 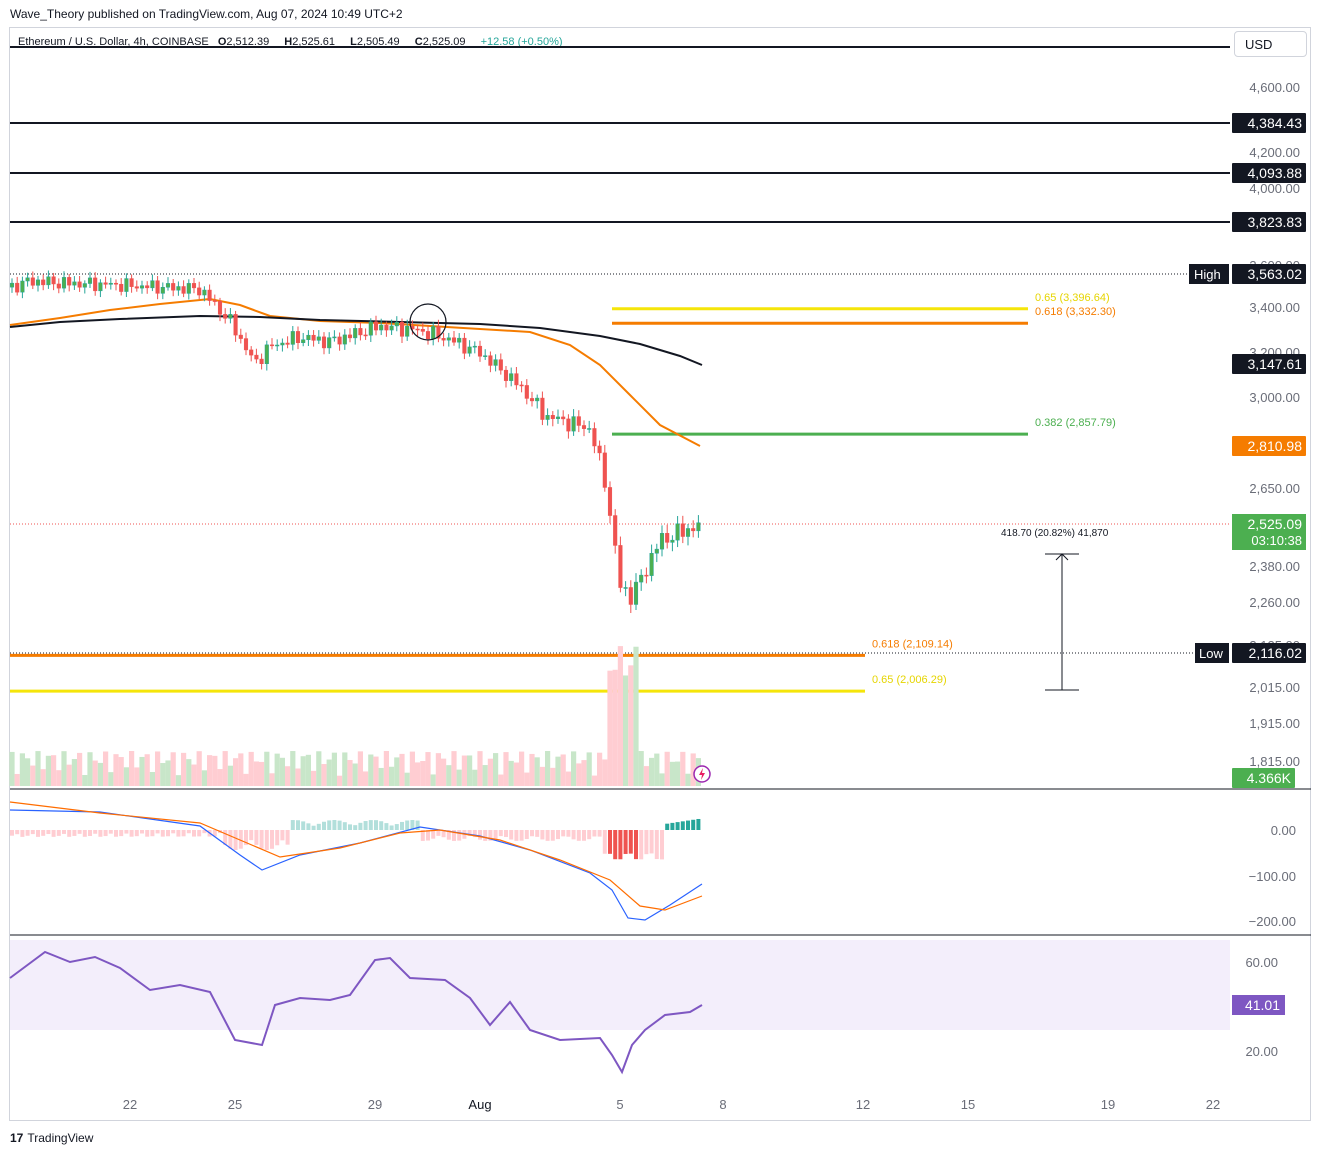 I want to click on ema-black-line, so click(x=356, y=340).